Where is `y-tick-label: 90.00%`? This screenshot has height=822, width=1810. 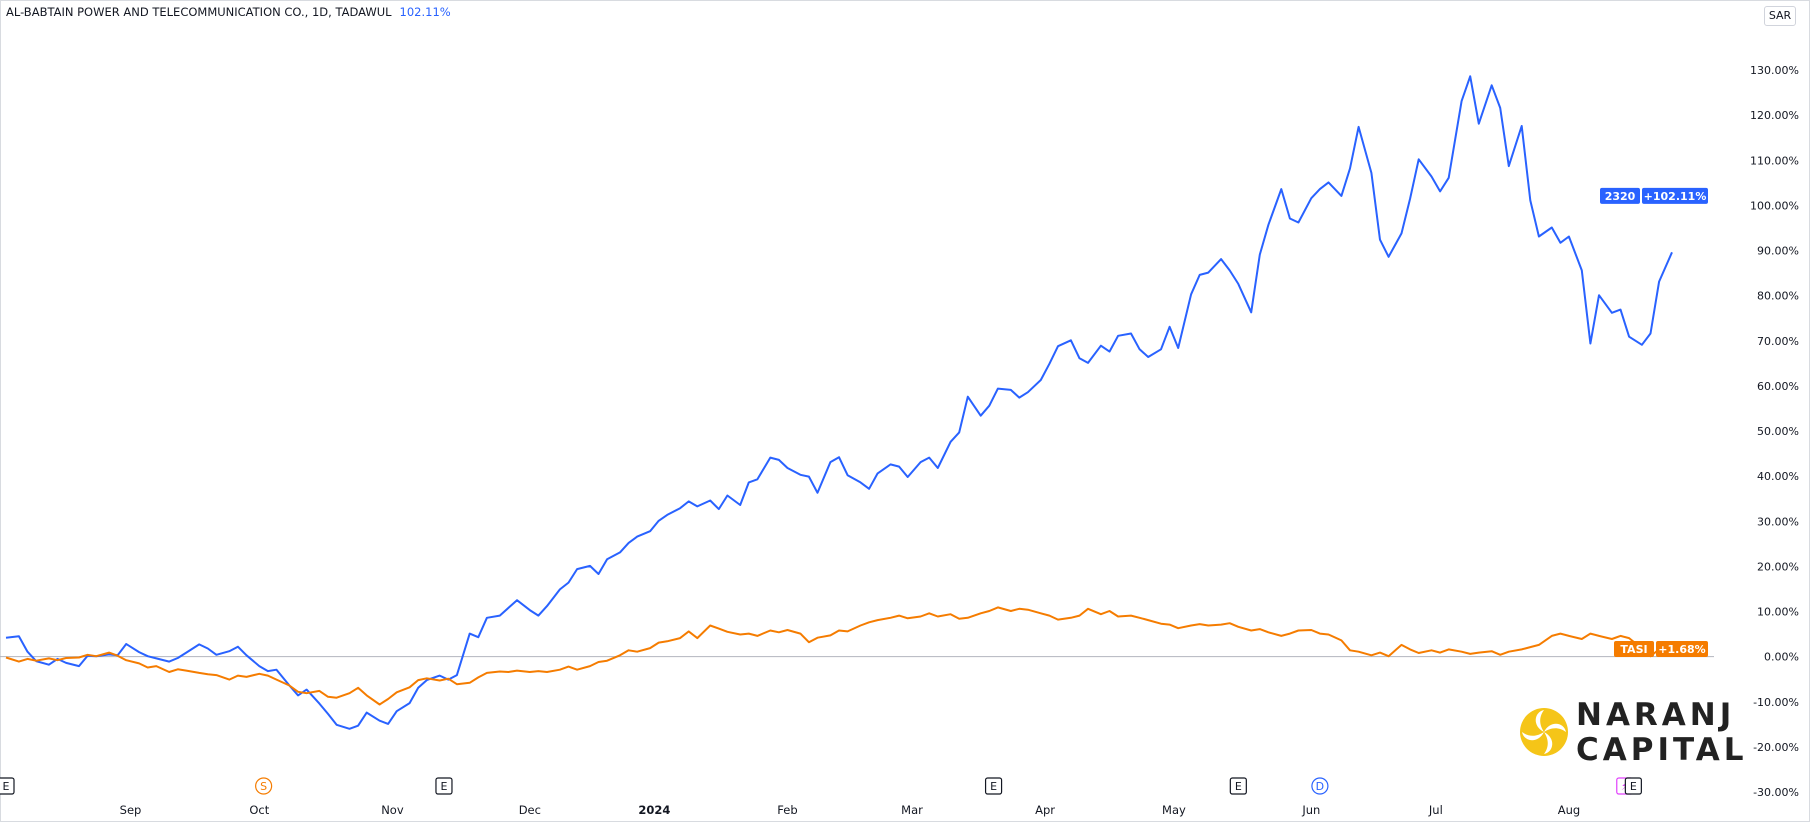 y-tick-label: 90.00% is located at coordinates (1778, 251).